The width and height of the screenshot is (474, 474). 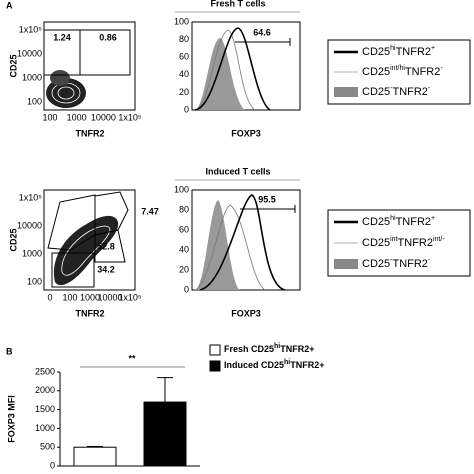 What do you see at coordinates (249, 349) in the screenshot?
I see `text-part: Fresh CD25` at bounding box center [249, 349].